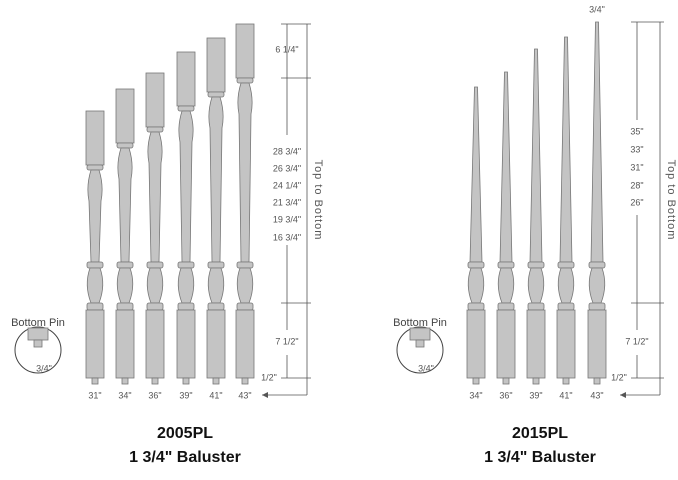 Image resolution: width=678 pixels, height=480 pixels. Describe the element at coordinates (420, 350) in the screenshot. I see `pin-circle` at that location.